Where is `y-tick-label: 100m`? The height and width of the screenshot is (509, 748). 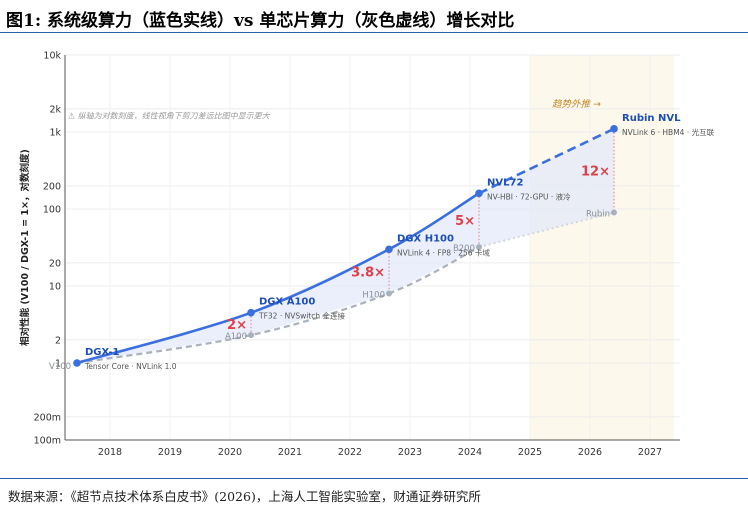
y-tick-label: 100m is located at coordinates (47, 441).